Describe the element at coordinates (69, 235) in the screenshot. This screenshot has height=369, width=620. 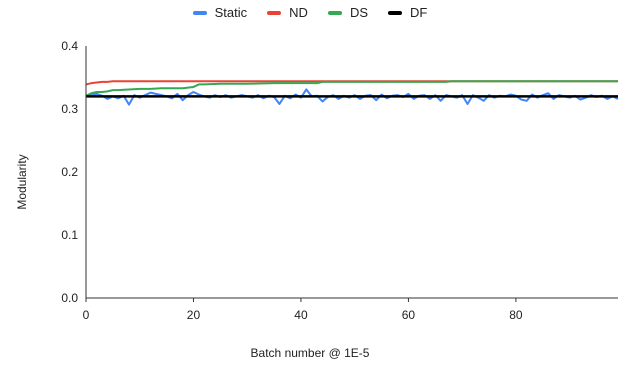
I see `y-tick-label: 0.1` at that location.